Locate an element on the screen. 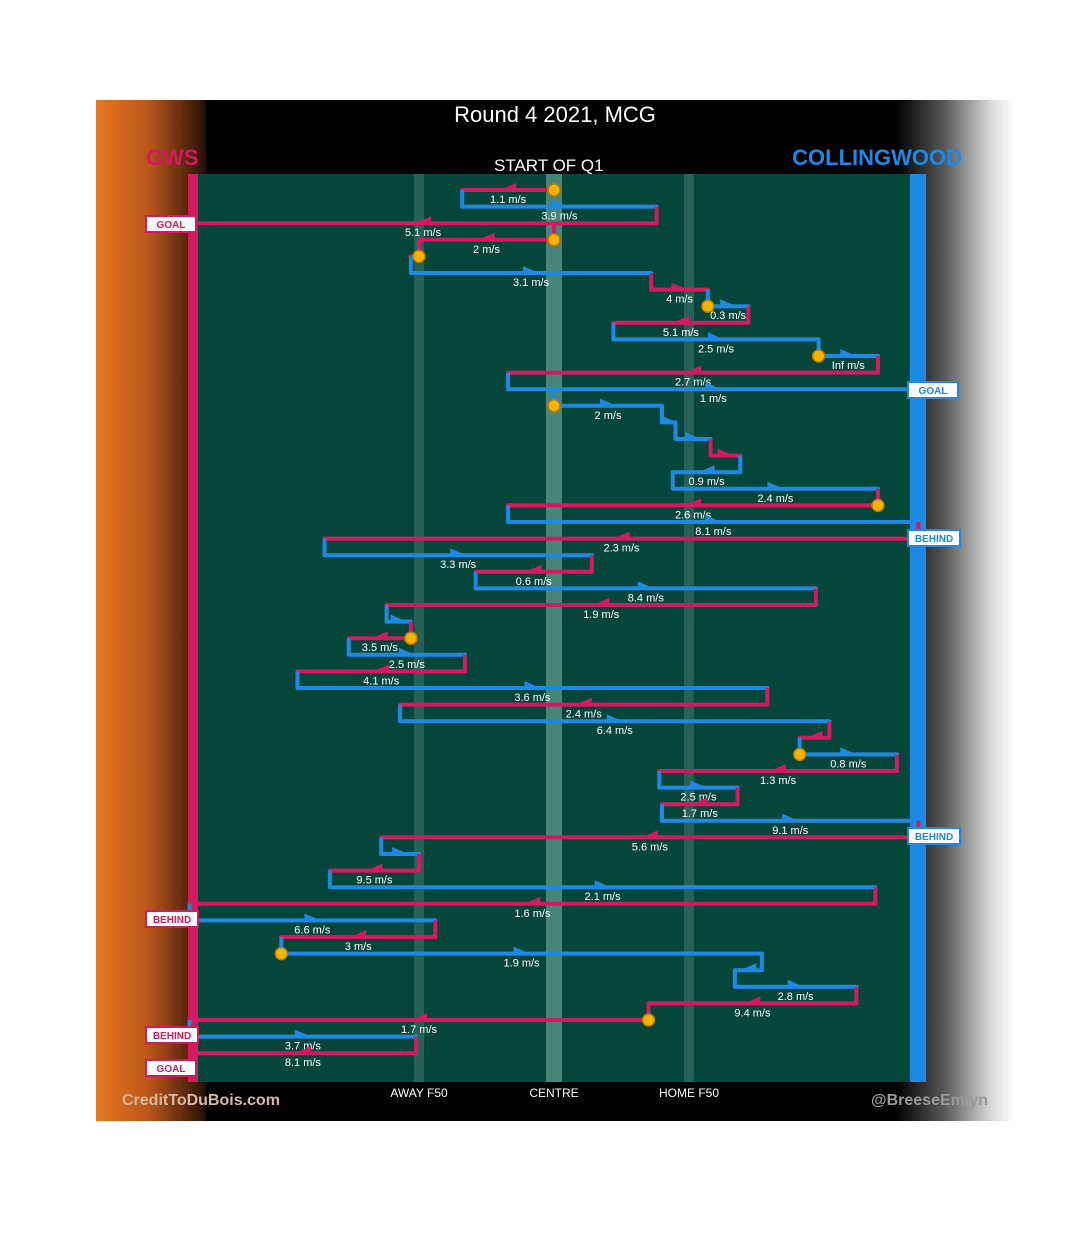 This screenshot has height=1235, width=1080. chain-0: 1.1 m/s is located at coordinates (510, 194).